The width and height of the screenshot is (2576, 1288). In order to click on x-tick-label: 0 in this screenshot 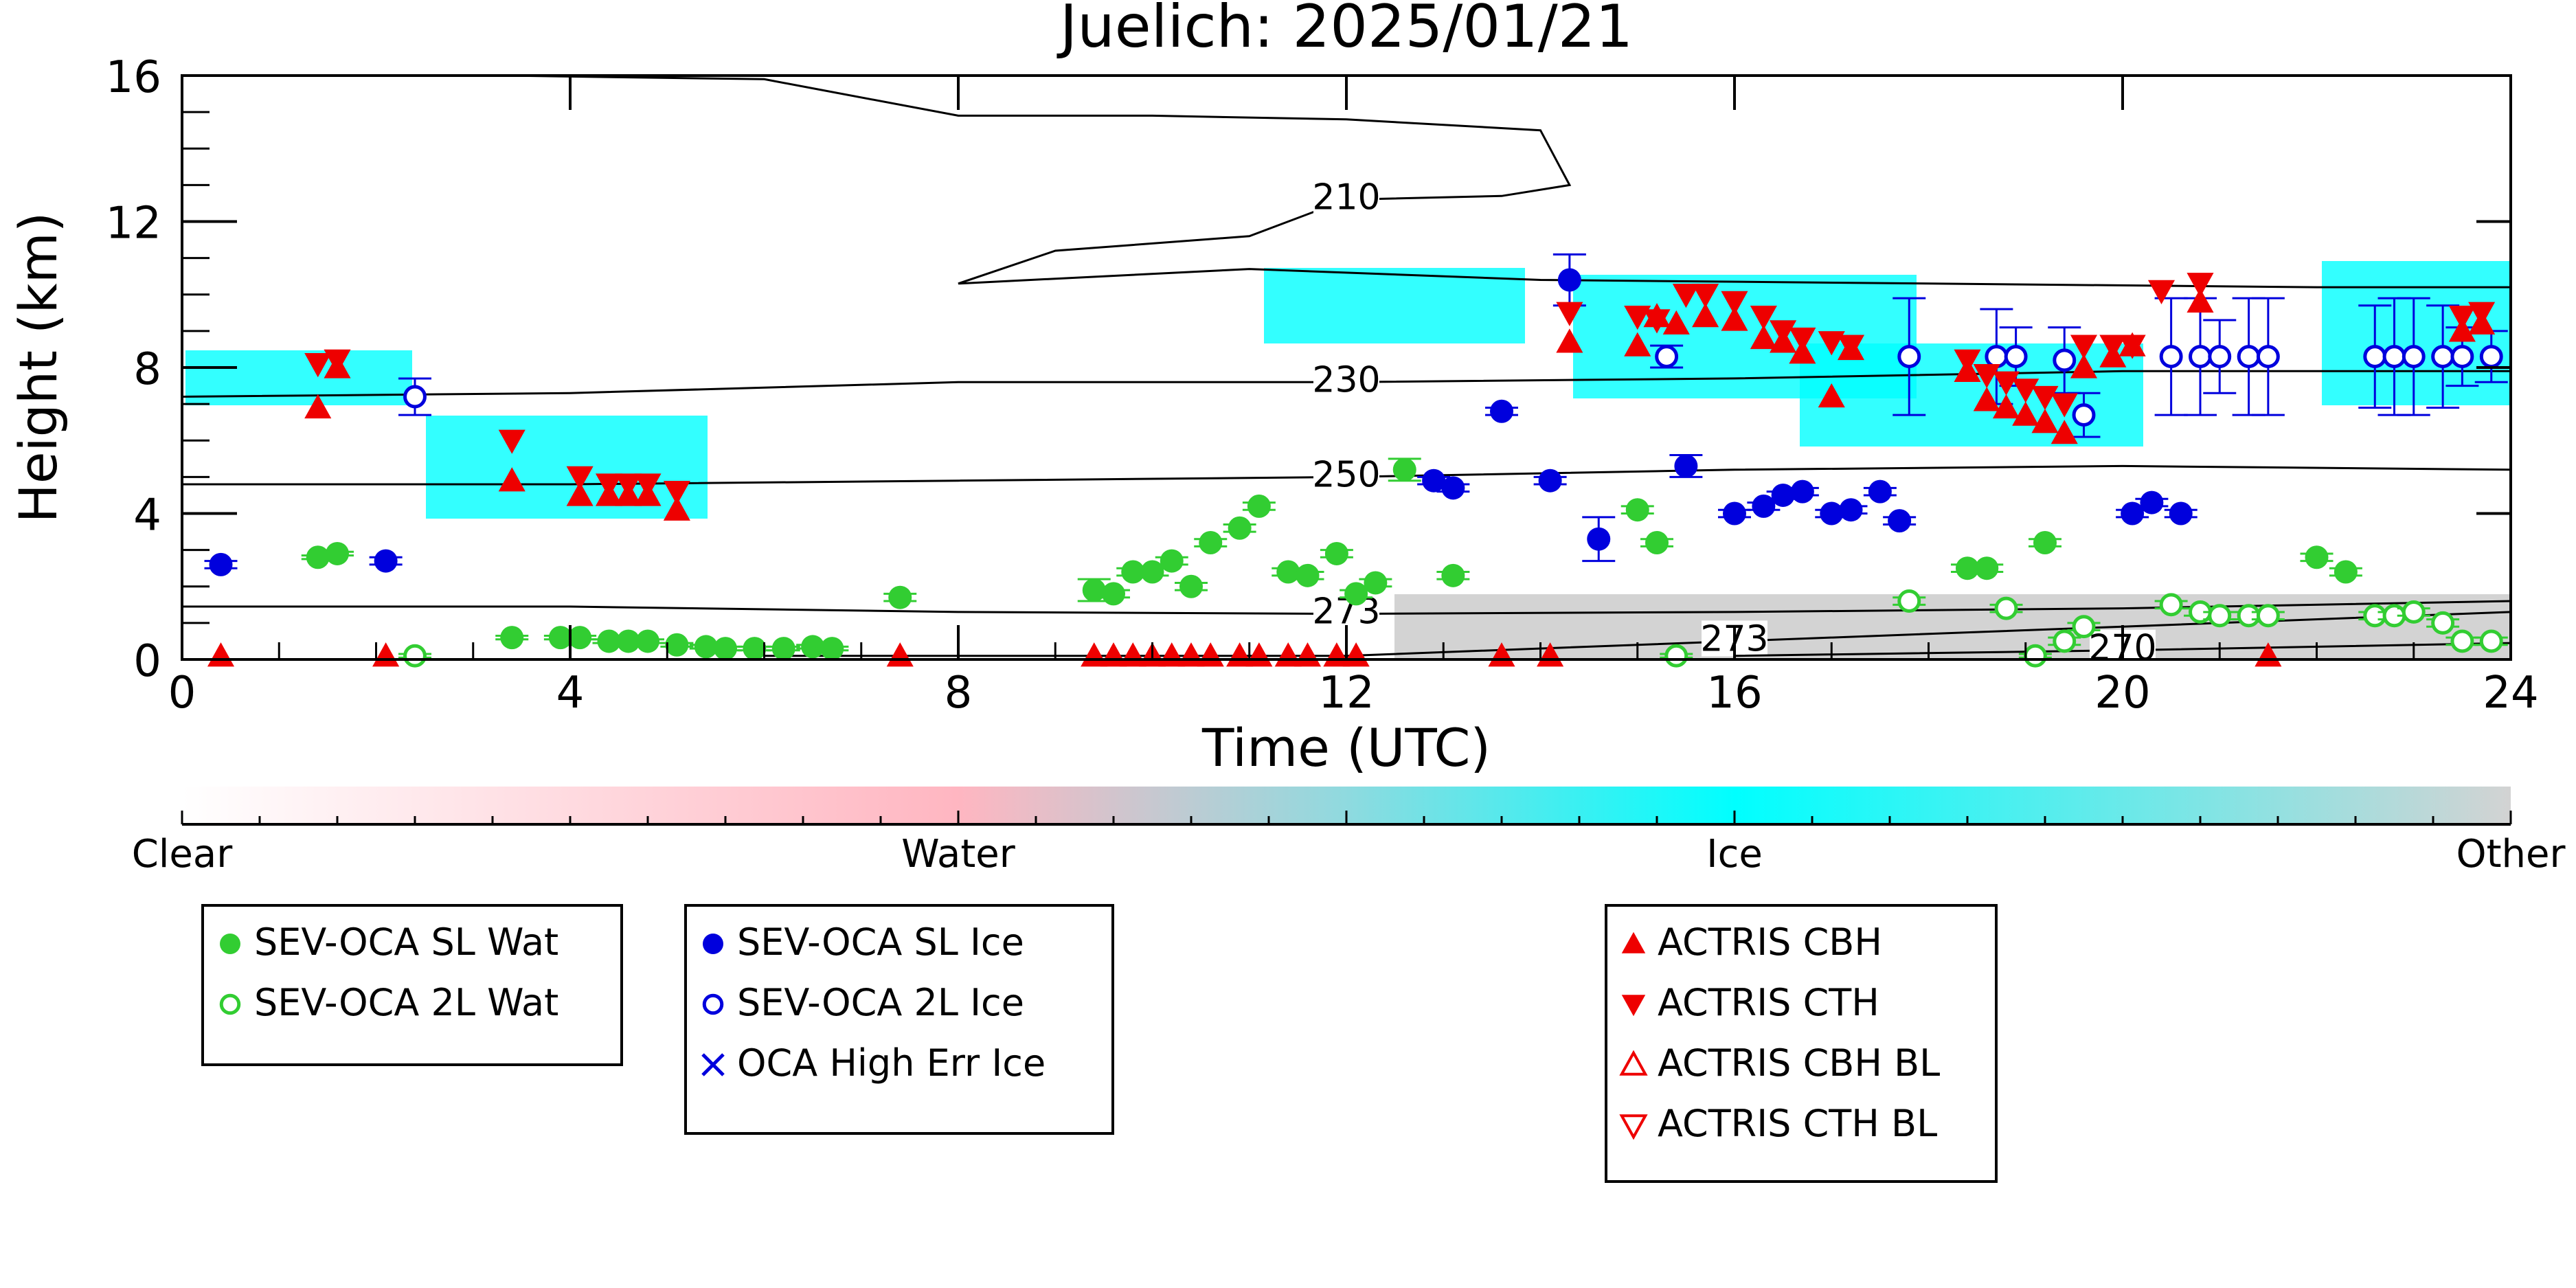, I will do `click(182, 693)`.